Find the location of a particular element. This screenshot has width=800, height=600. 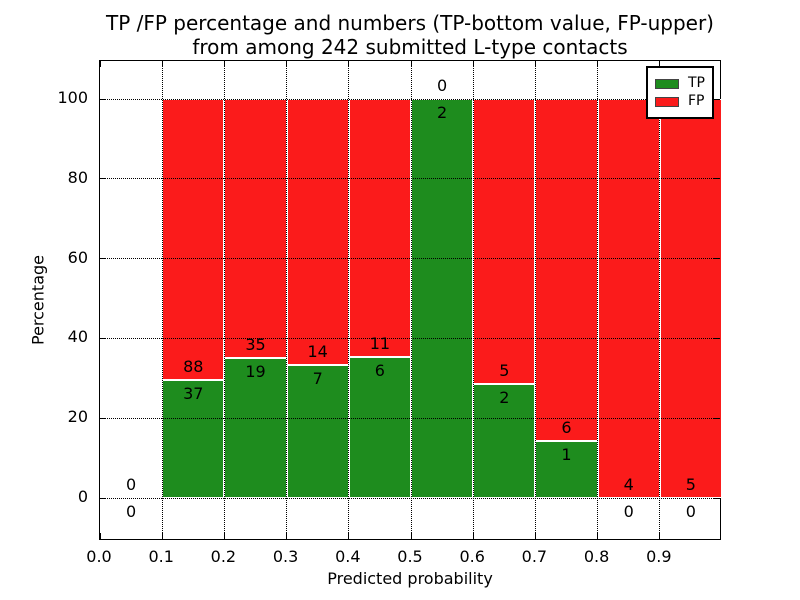

x-tick-label: 0.5 is located at coordinates (410, 556).